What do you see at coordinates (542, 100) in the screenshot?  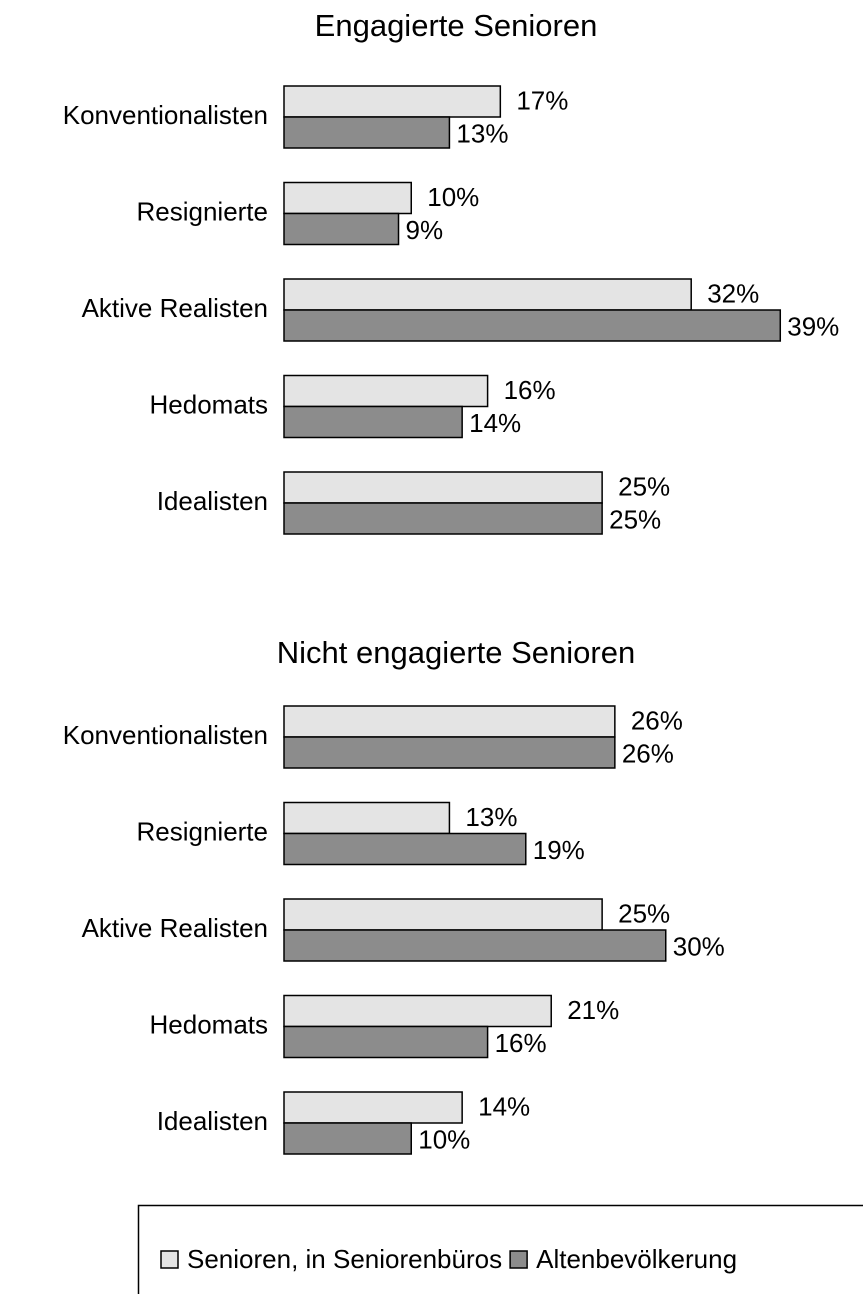 I see `value-label: 17%` at bounding box center [542, 100].